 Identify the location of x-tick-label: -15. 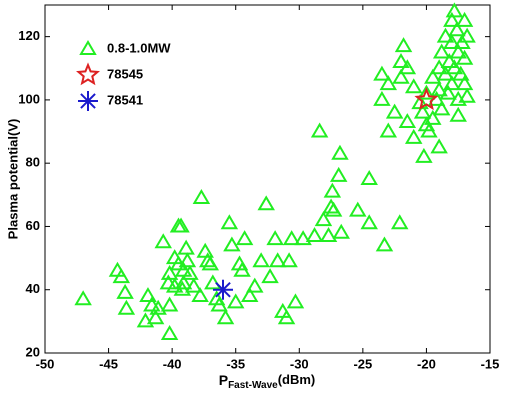
(490, 363).